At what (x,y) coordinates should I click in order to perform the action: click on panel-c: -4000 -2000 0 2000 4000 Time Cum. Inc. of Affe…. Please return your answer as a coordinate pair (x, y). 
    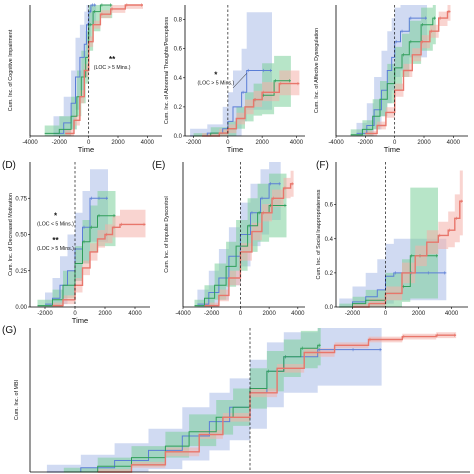
    Looking at the image, I should click on (391, 79).